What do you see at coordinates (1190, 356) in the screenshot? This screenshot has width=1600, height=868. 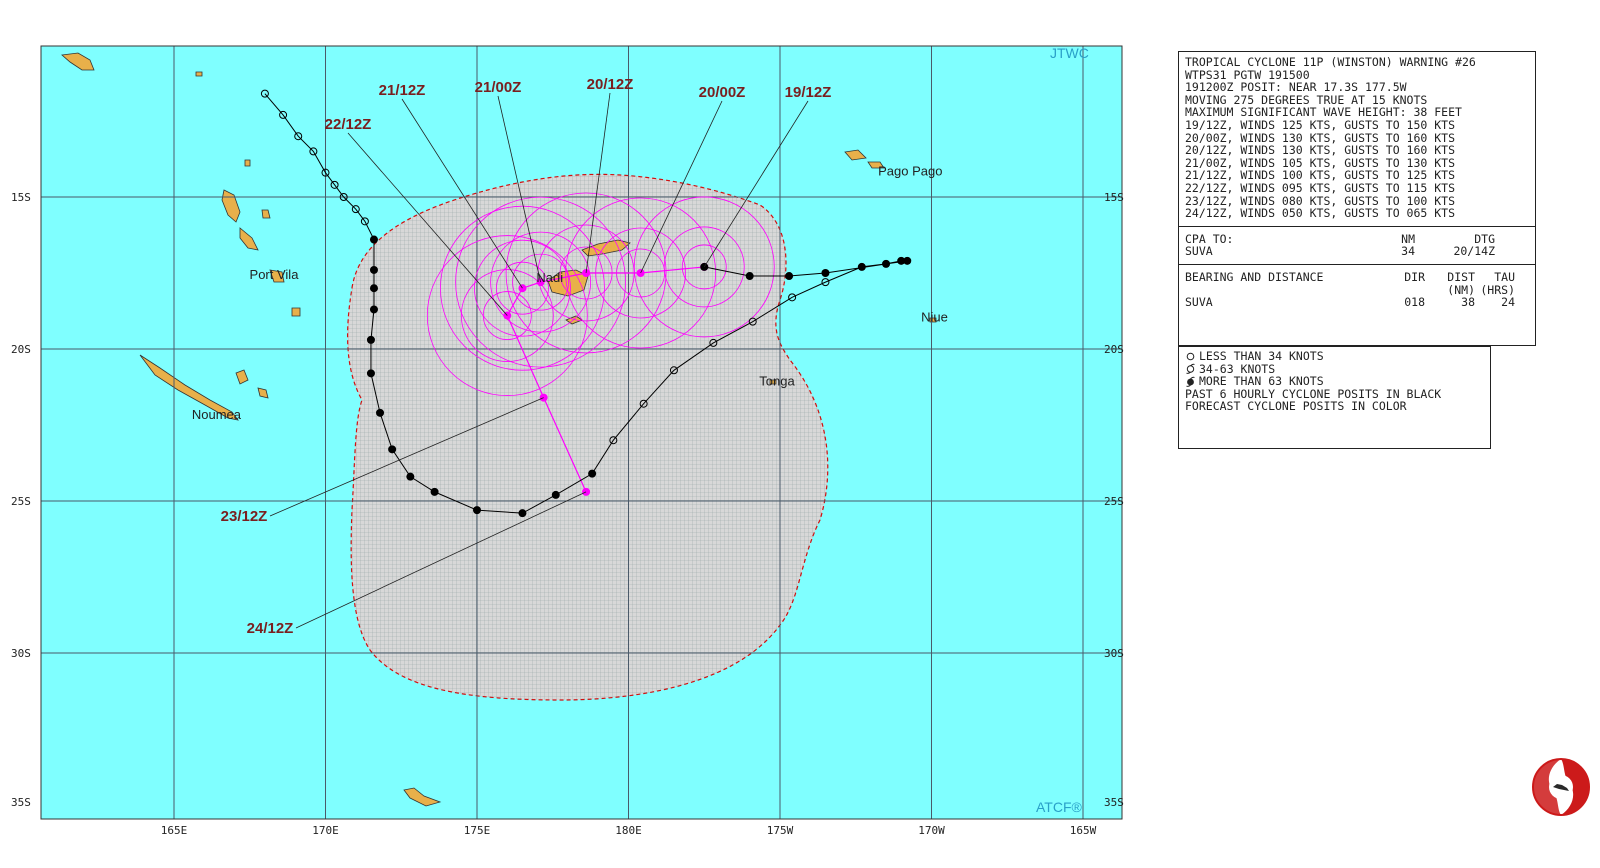 I see `open-circle-icon` at bounding box center [1190, 356].